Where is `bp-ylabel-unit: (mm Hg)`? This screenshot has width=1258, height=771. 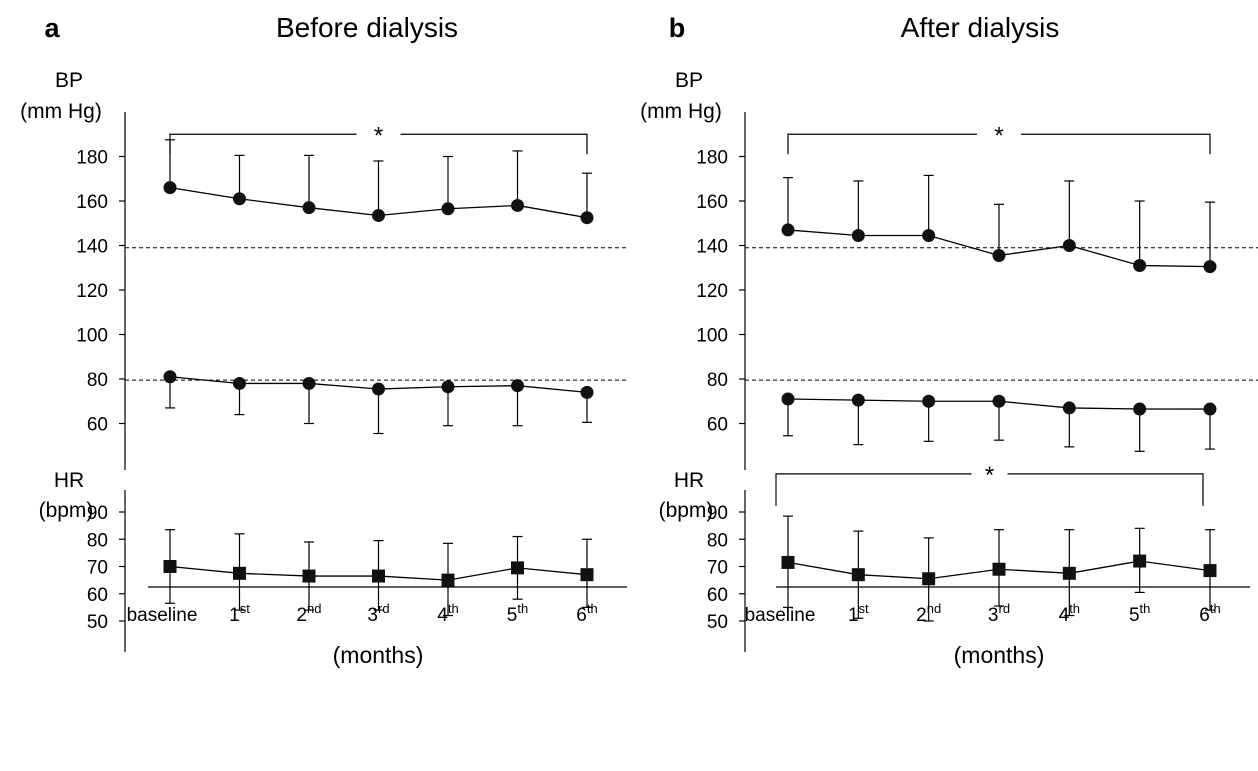 bp-ylabel-unit: (mm Hg) is located at coordinates (681, 111).